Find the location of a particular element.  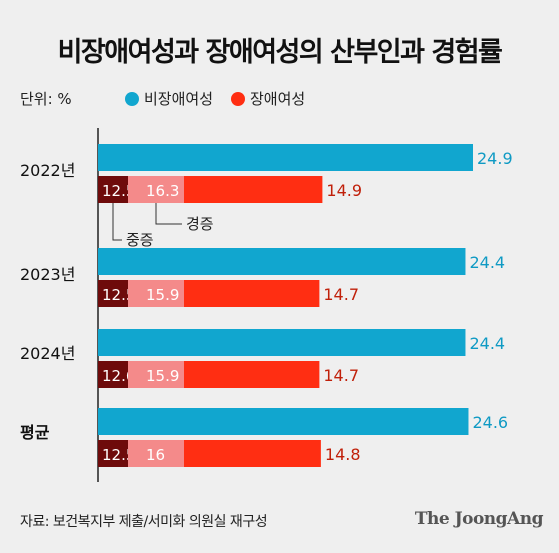

legend-item-disabled: 장애여성 is located at coordinates (268, 98).